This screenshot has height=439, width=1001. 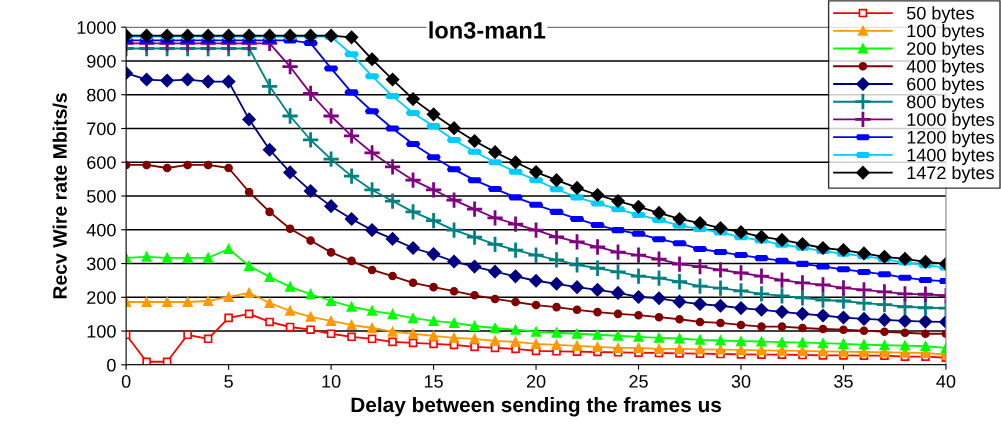 What do you see at coordinates (950, 139) in the screenshot?
I see `legend-label: 1200 bytes` at bounding box center [950, 139].